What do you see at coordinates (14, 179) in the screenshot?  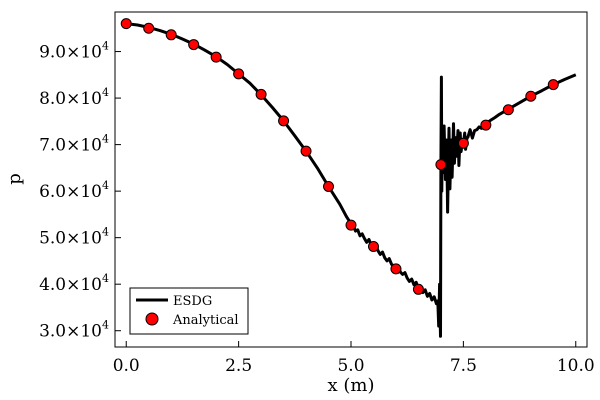 I see `y-axis-label: p` at bounding box center [14, 179].